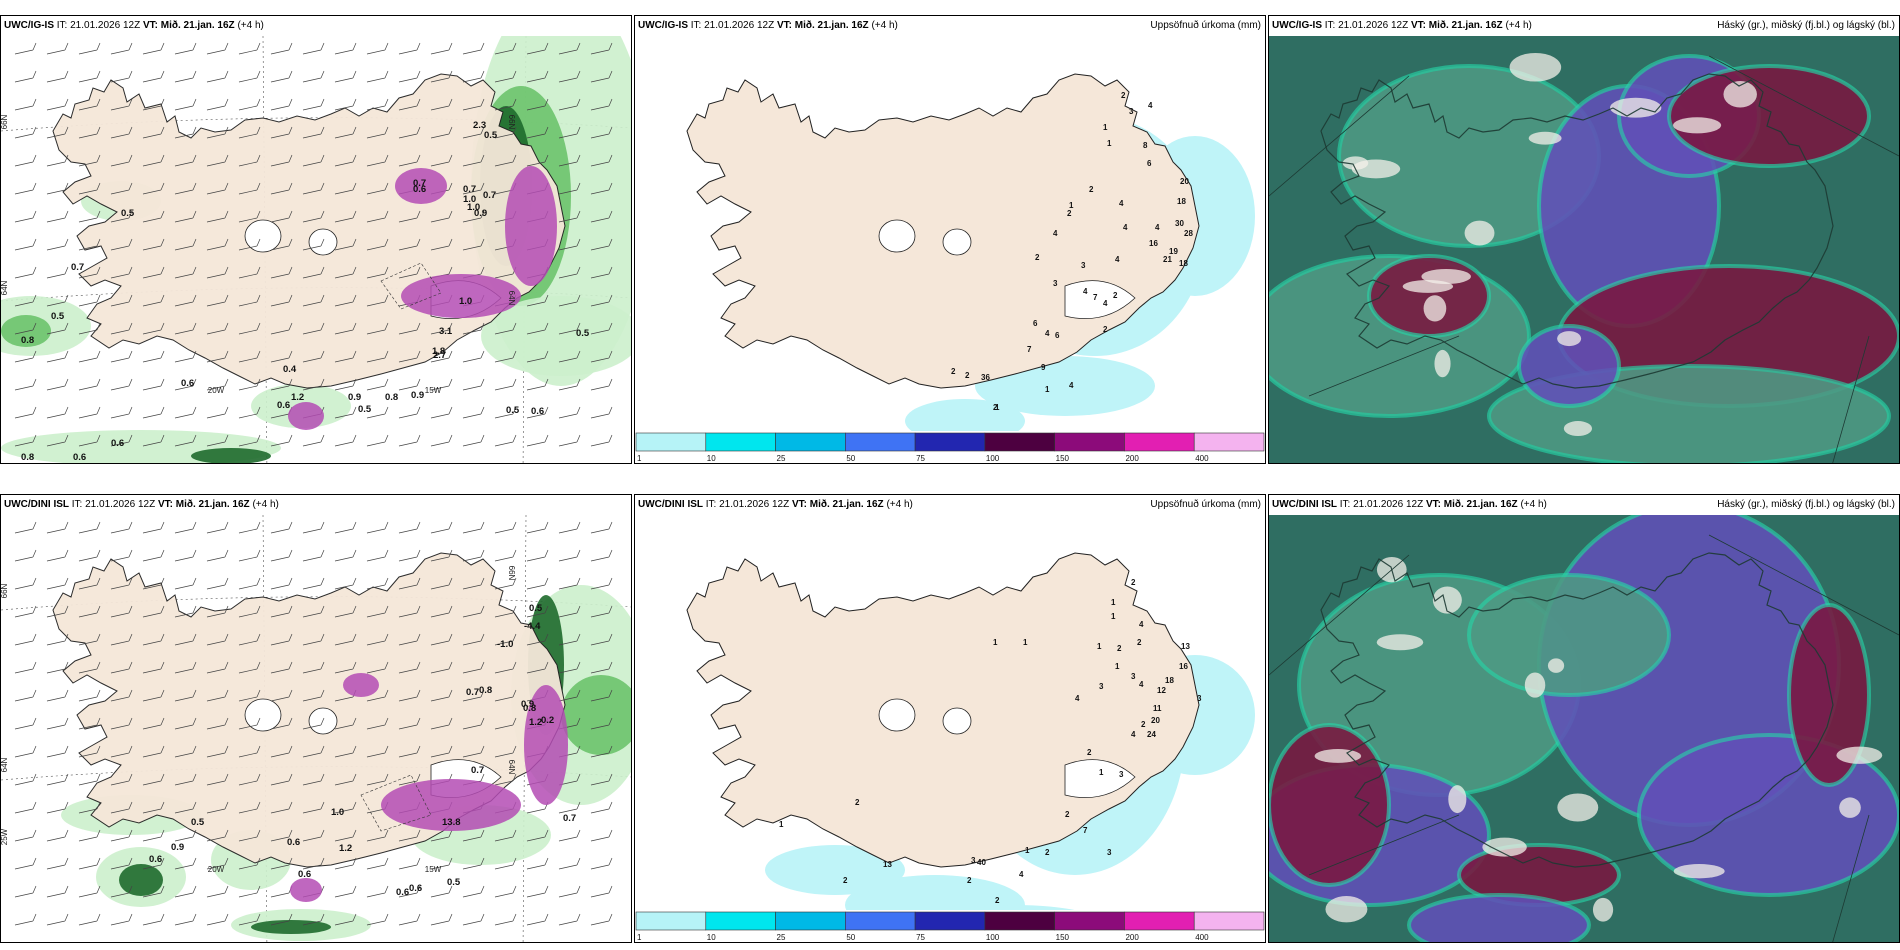 Image resolution: width=1900 pixels, height=950 pixels. I want to click on colorbar-label: 25, so click(781, 458).